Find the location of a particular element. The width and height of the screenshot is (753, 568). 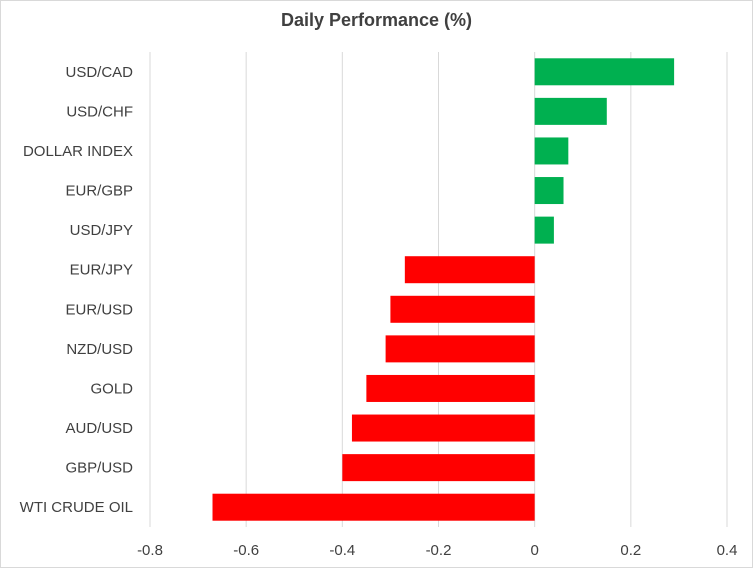

category-label: DOLLAR INDEX is located at coordinates (78, 151).